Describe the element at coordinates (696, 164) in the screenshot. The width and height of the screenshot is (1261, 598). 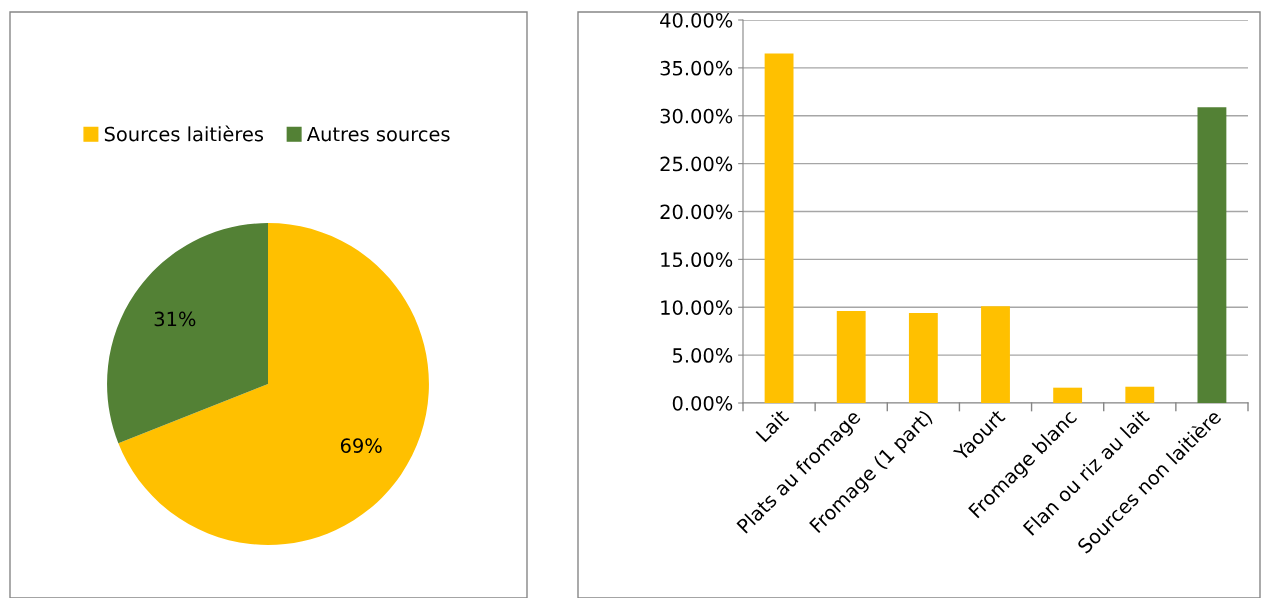
I see `y-tick-label: 25.00%` at that location.